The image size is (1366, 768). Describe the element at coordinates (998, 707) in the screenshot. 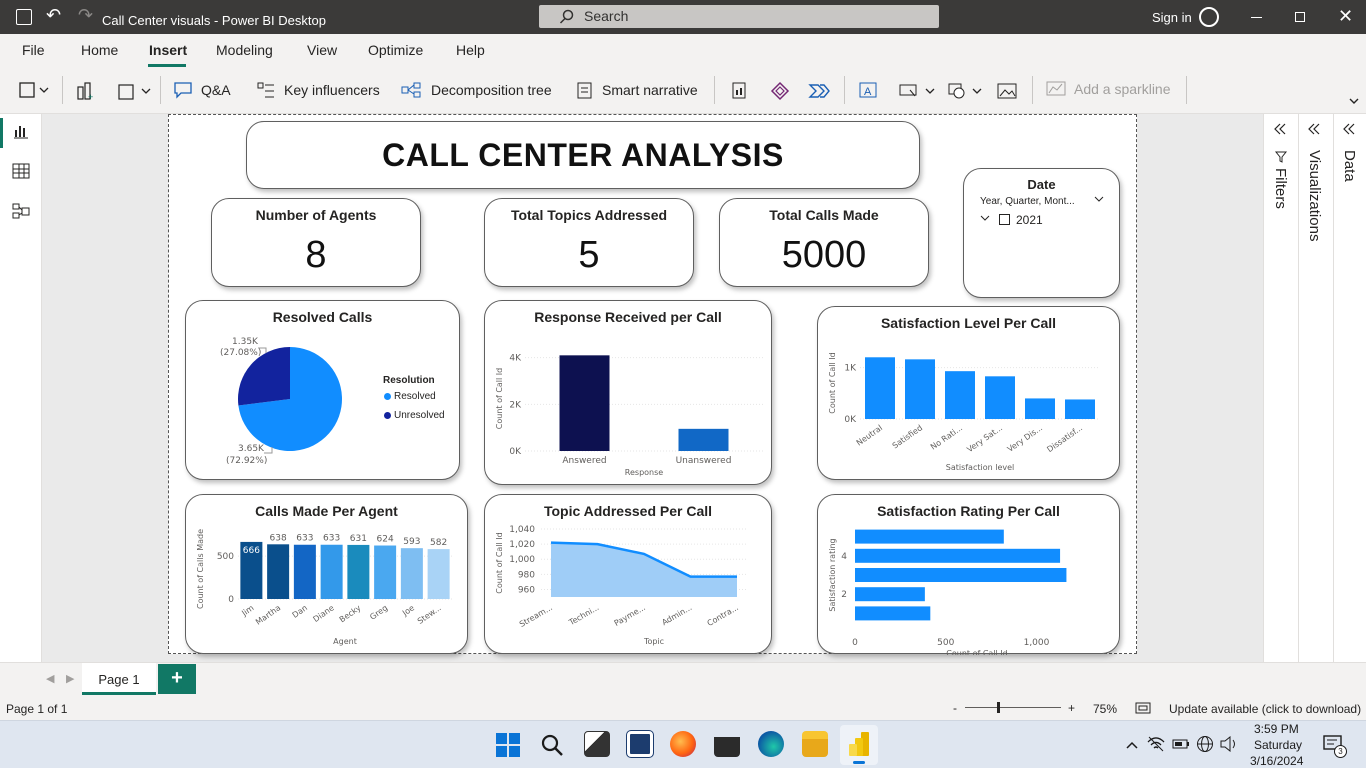

I see `zoom-slider-thumb` at that location.